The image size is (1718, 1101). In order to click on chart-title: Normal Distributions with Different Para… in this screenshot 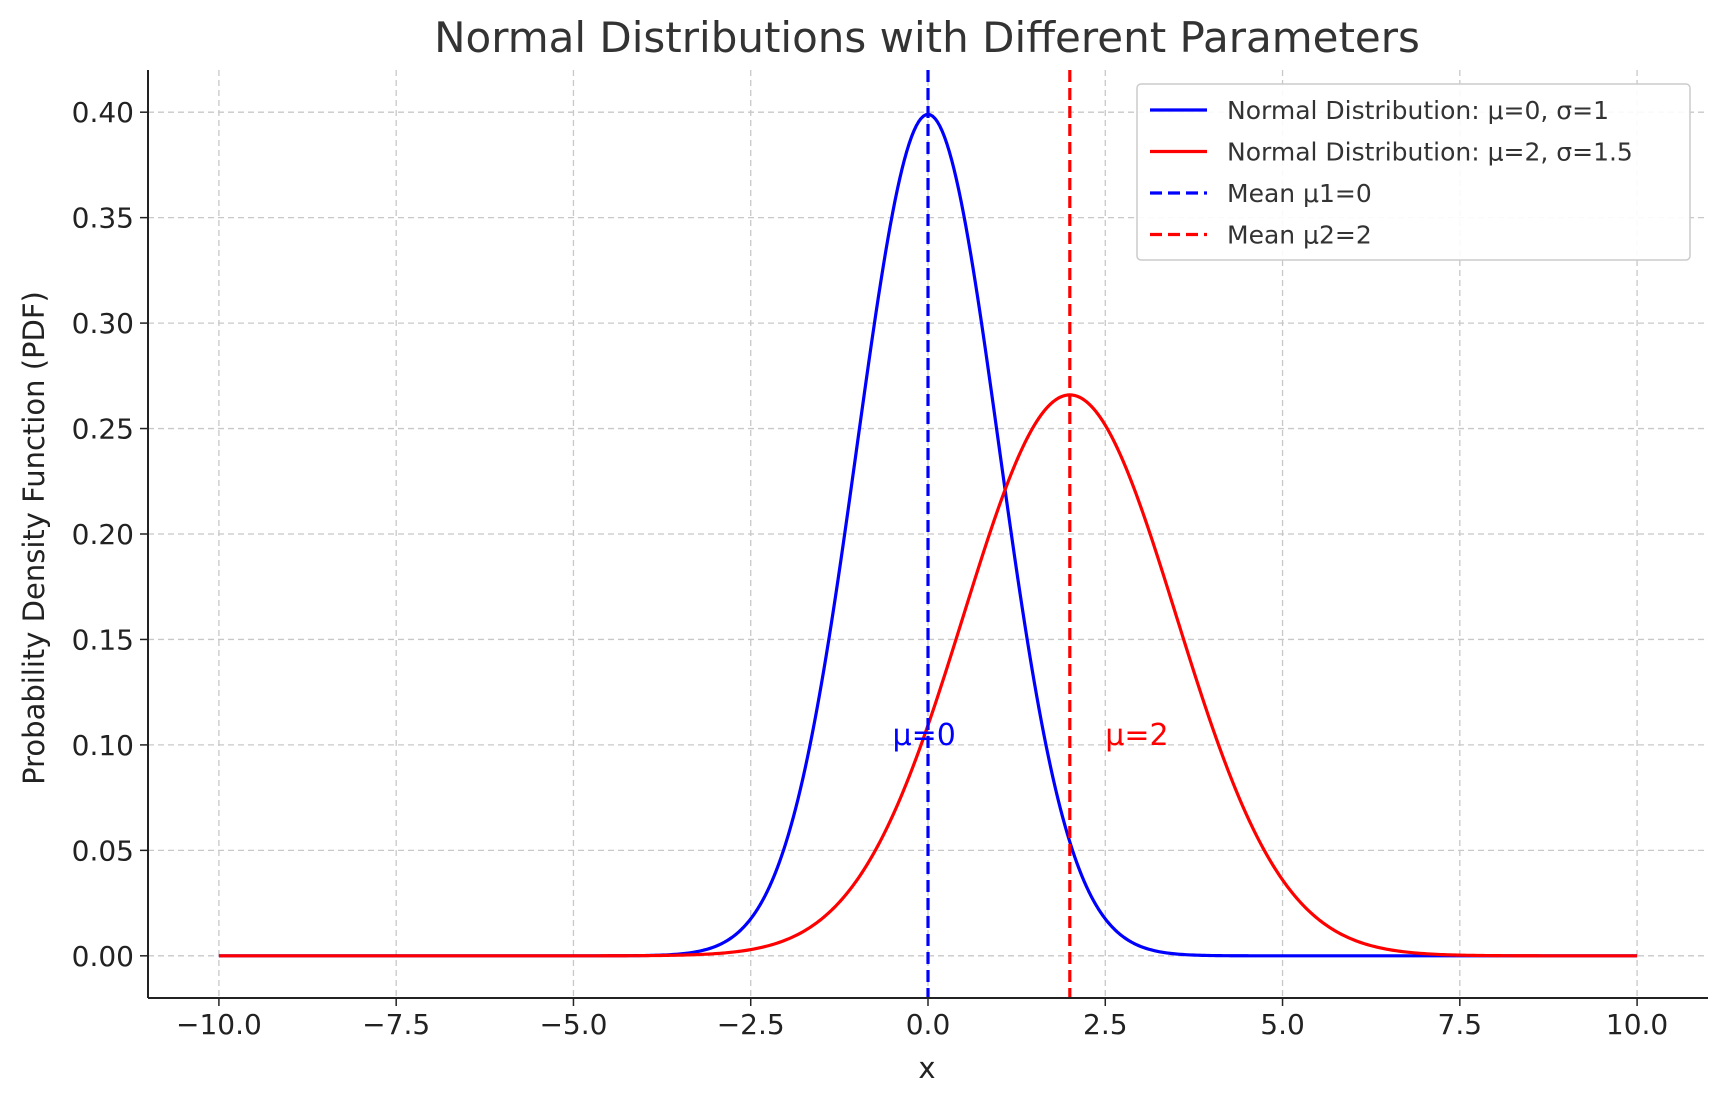, I will do `click(927, 37)`.